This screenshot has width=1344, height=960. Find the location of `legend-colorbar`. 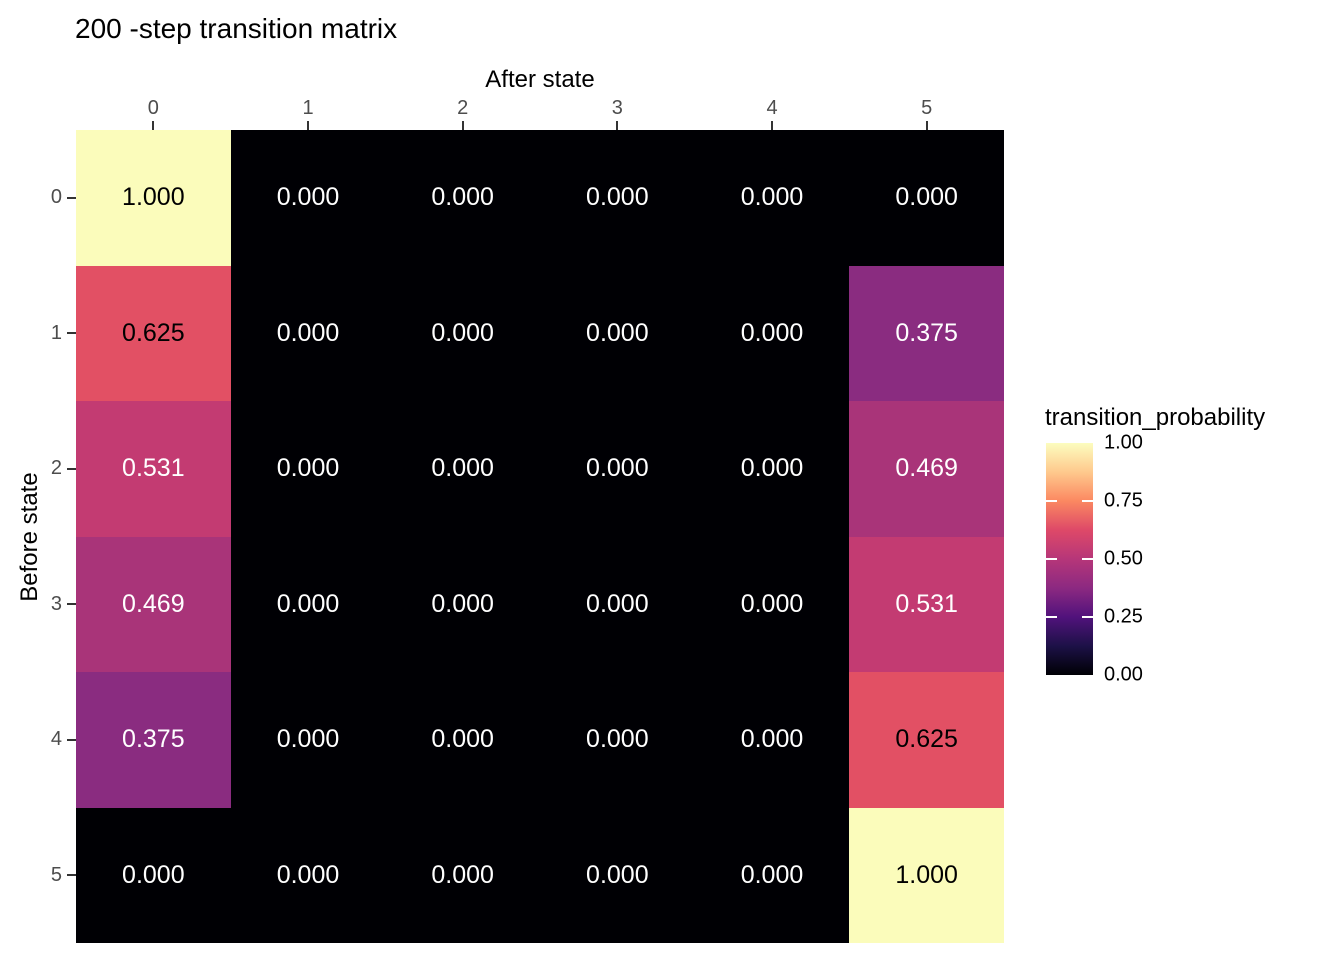

legend-colorbar is located at coordinates (1069, 559).